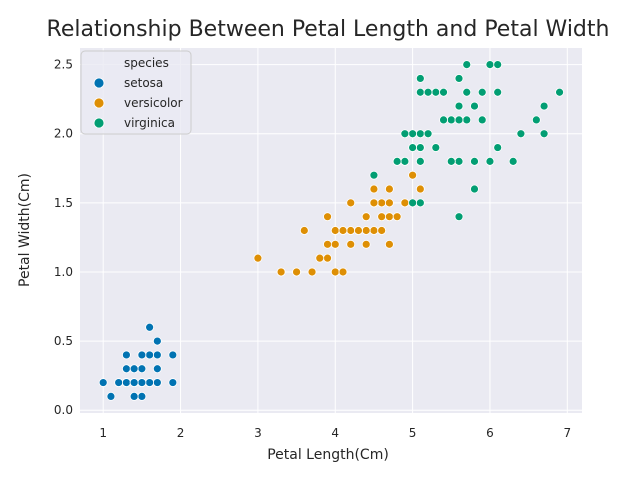  Describe the element at coordinates (490, 433) in the screenshot. I see `x-tick-label: 6` at that location.